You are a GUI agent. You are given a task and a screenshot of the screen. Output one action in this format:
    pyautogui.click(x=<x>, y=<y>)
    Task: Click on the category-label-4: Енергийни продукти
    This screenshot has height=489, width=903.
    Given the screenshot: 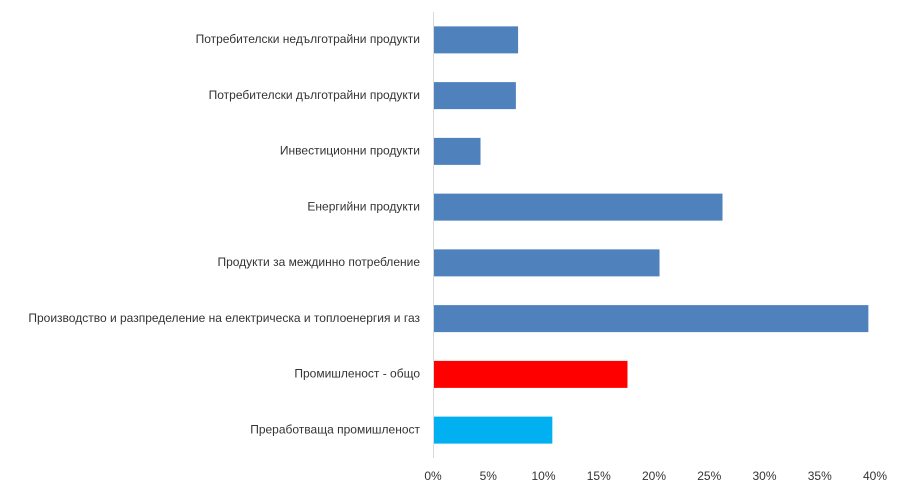 What is the action you would take?
    pyautogui.click(x=363, y=206)
    